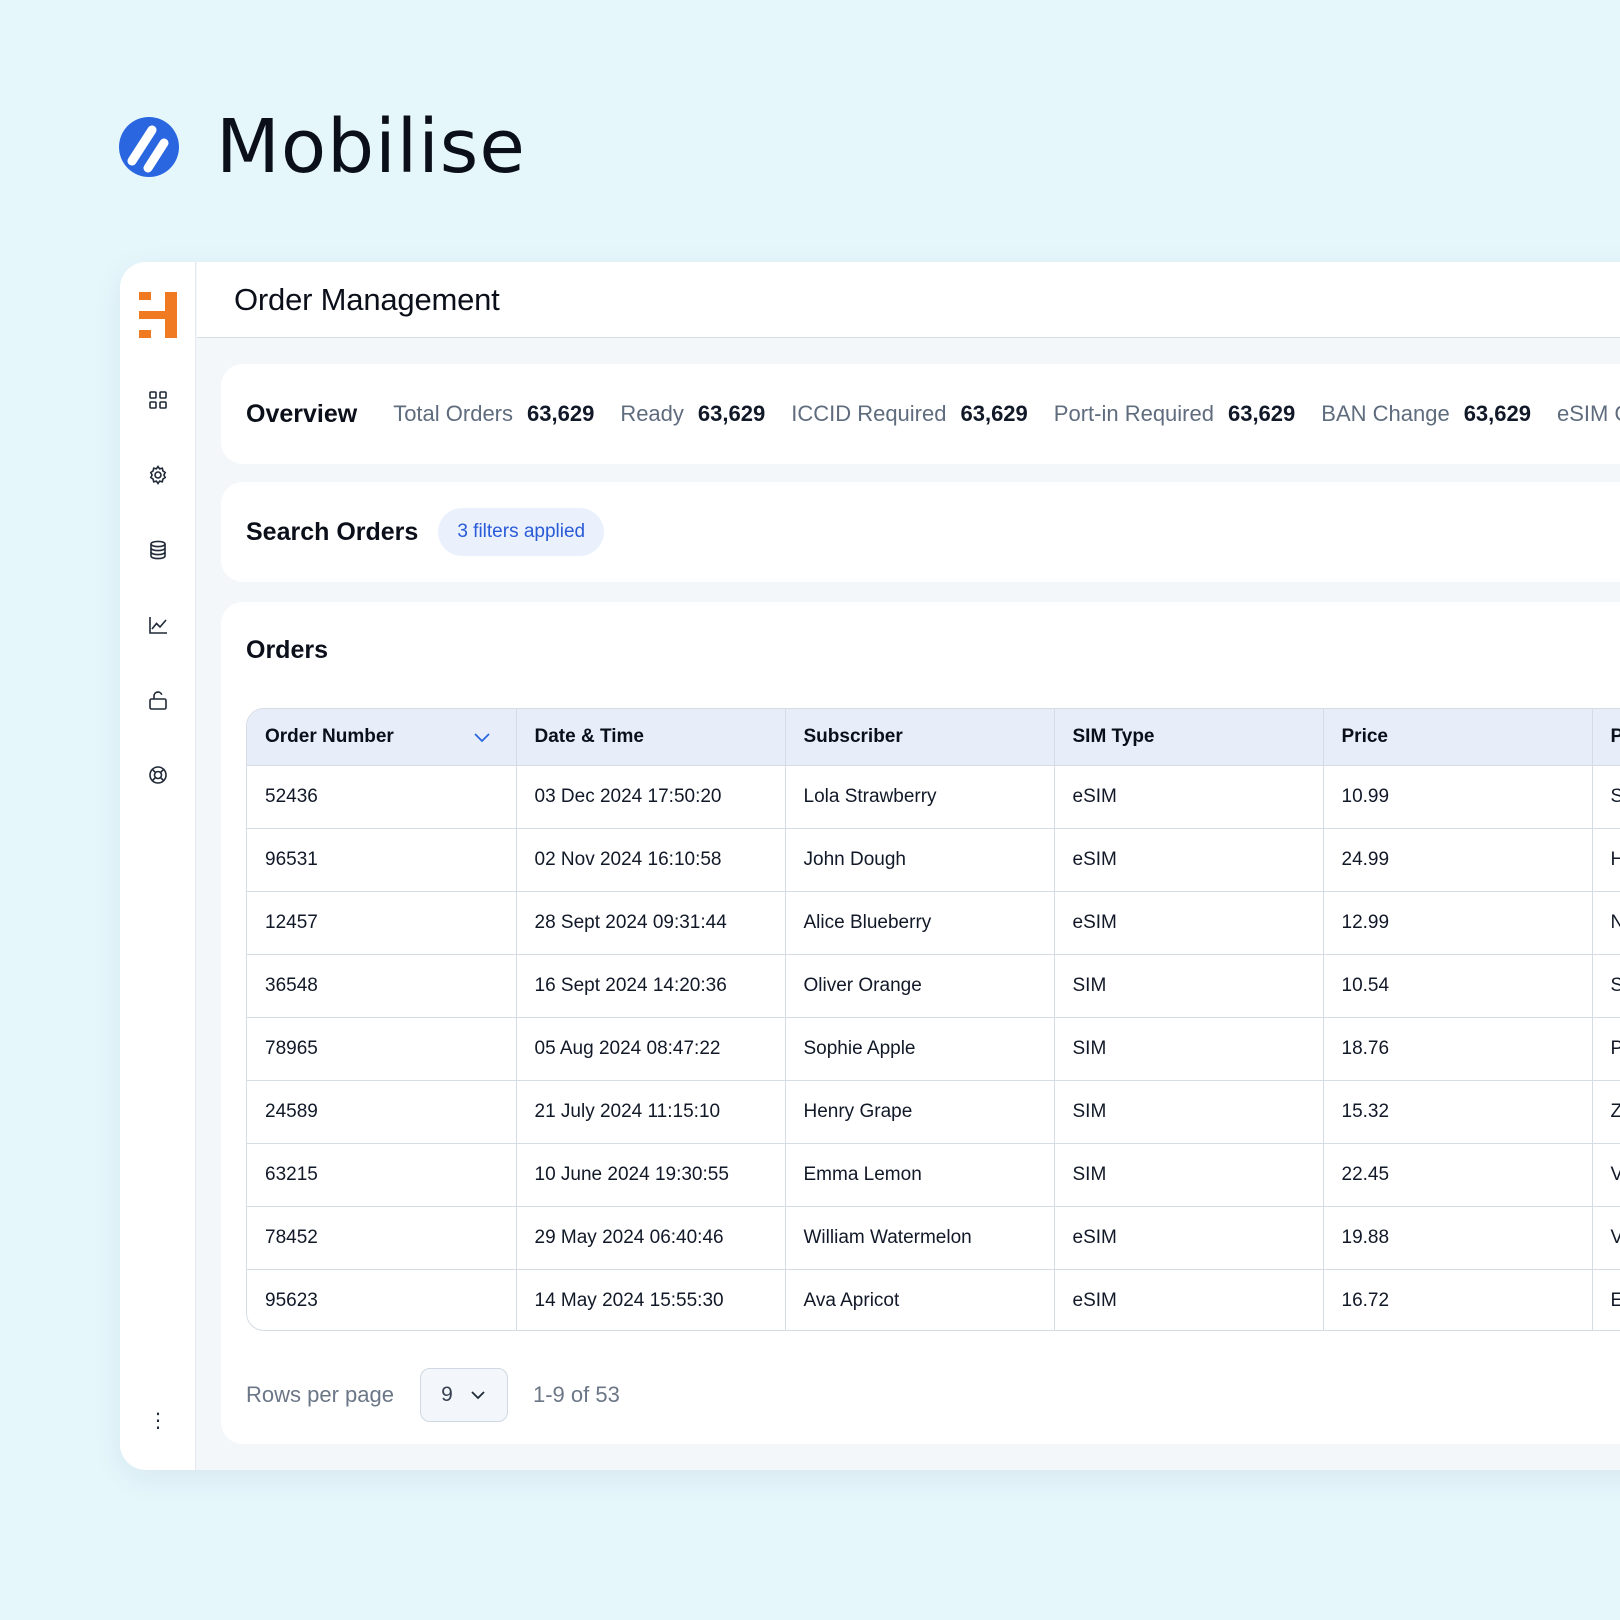 The width and height of the screenshot is (1620, 1620). What do you see at coordinates (651, 986) in the screenshot?
I see `cell-date-time: 16 Sept 2024 14:20:36` at bounding box center [651, 986].